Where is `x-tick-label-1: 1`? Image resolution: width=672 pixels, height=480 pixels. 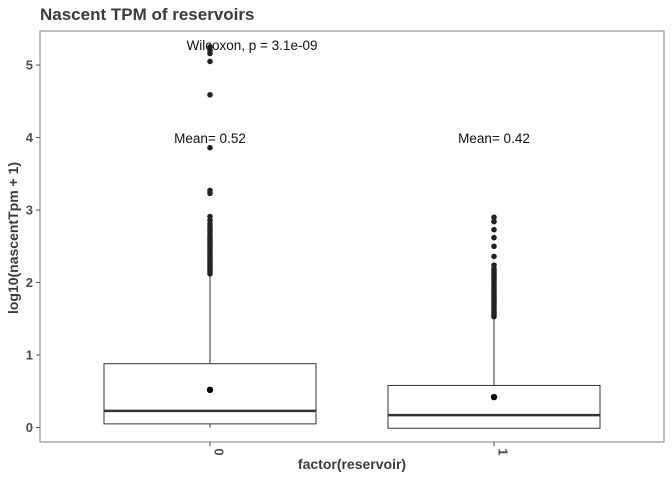
x-tick-label-1: 1 is located at coordinates (503, 451).